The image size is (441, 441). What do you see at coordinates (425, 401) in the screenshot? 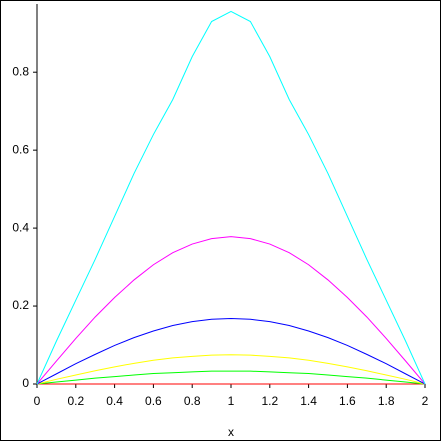
I see `x-tick-label: 2` at bounding box center [425, 401].